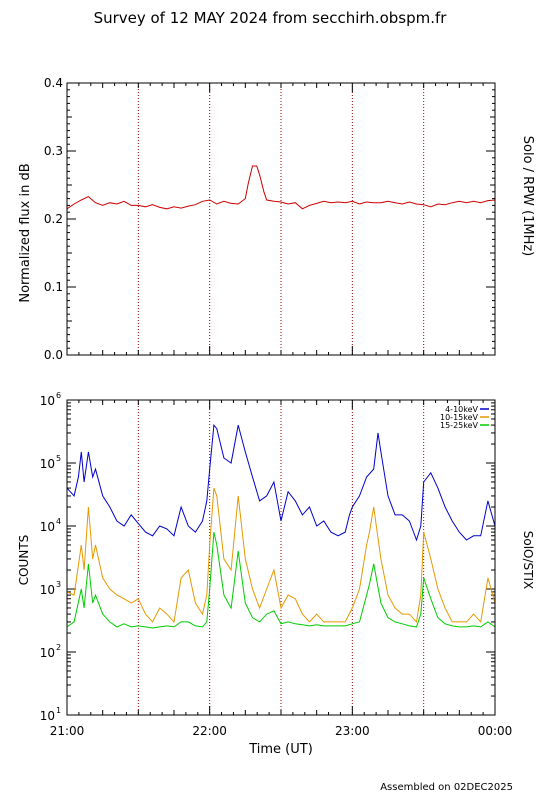 The height and width of the screenshot is (800, 550). What do you see at coordinates (58, 458) in the screenshot?
I see `y-tick-exponent: 5` at bounding box center [58, 458].